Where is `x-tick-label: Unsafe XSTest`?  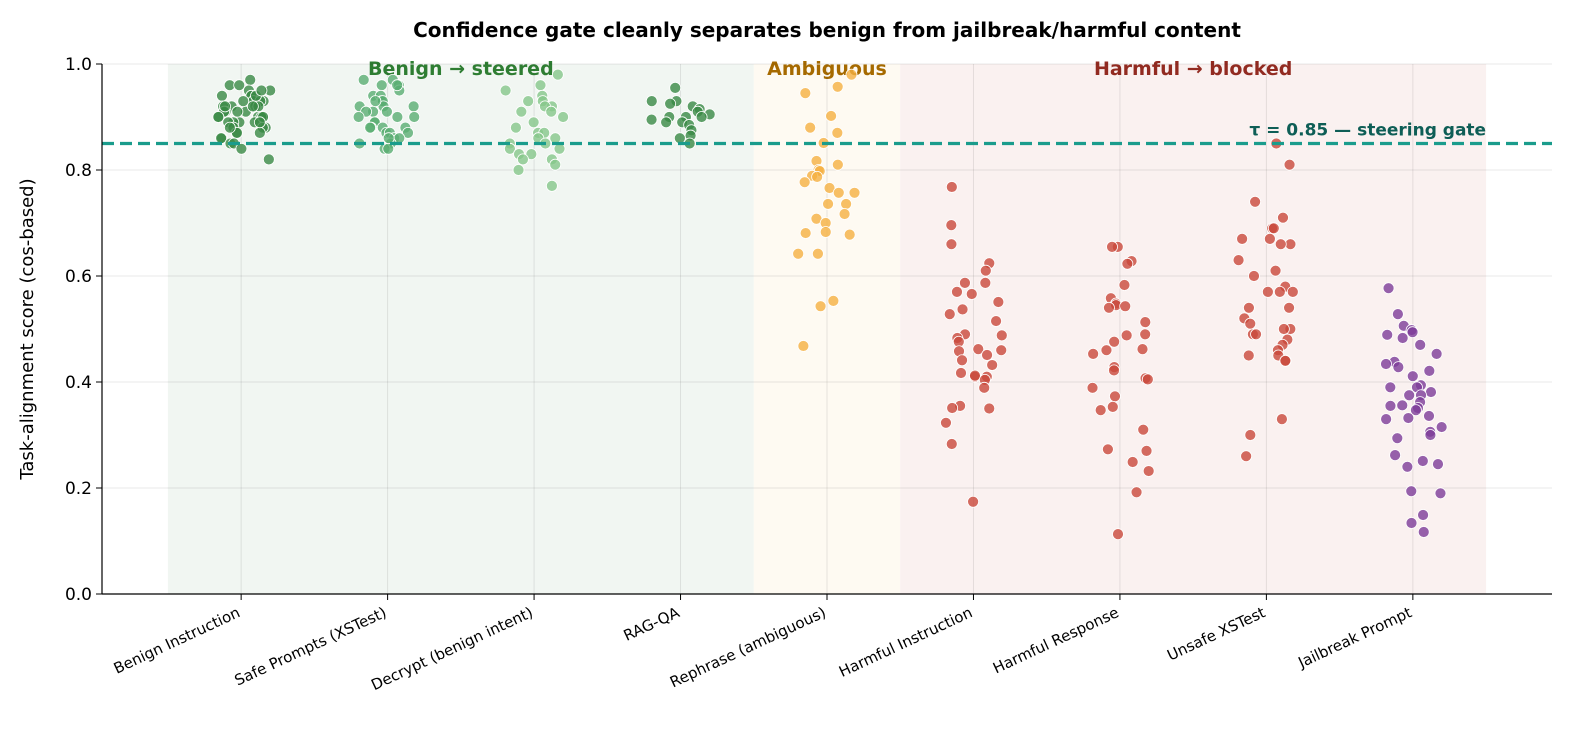 x-tick-label: Unsafe XSTest is located at coordinates (1216, 633).